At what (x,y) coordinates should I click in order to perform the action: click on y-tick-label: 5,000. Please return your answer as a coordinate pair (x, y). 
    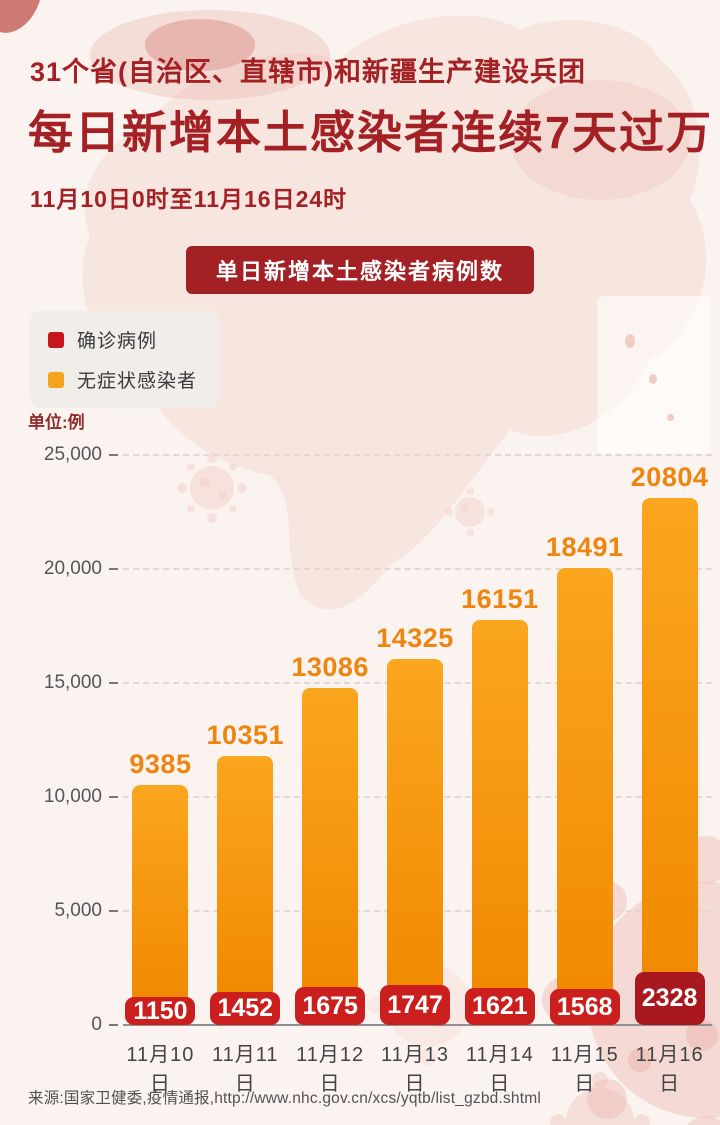
    Looking at the image, I should click on (78, 910).